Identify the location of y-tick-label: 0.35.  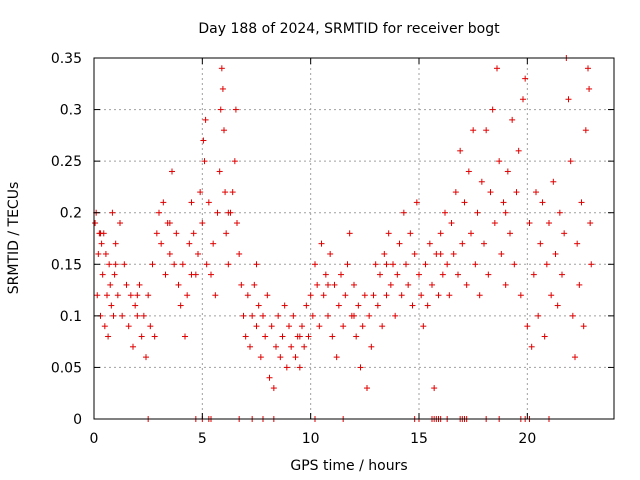
(66, 59).